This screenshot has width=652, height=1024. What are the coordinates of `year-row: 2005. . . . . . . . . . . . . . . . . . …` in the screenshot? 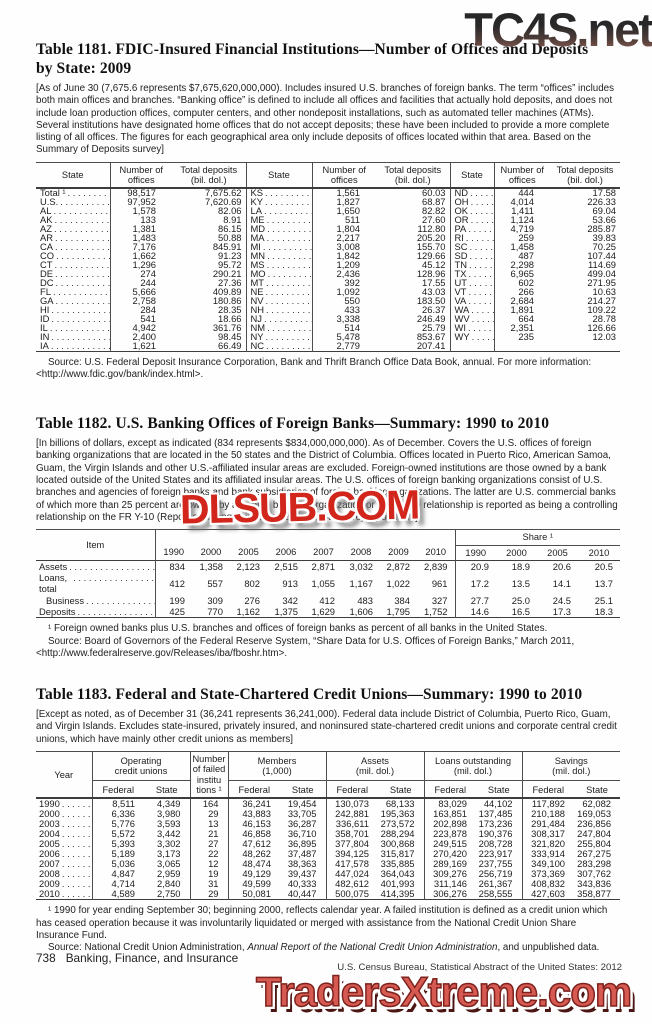 It's located at (328, 844).